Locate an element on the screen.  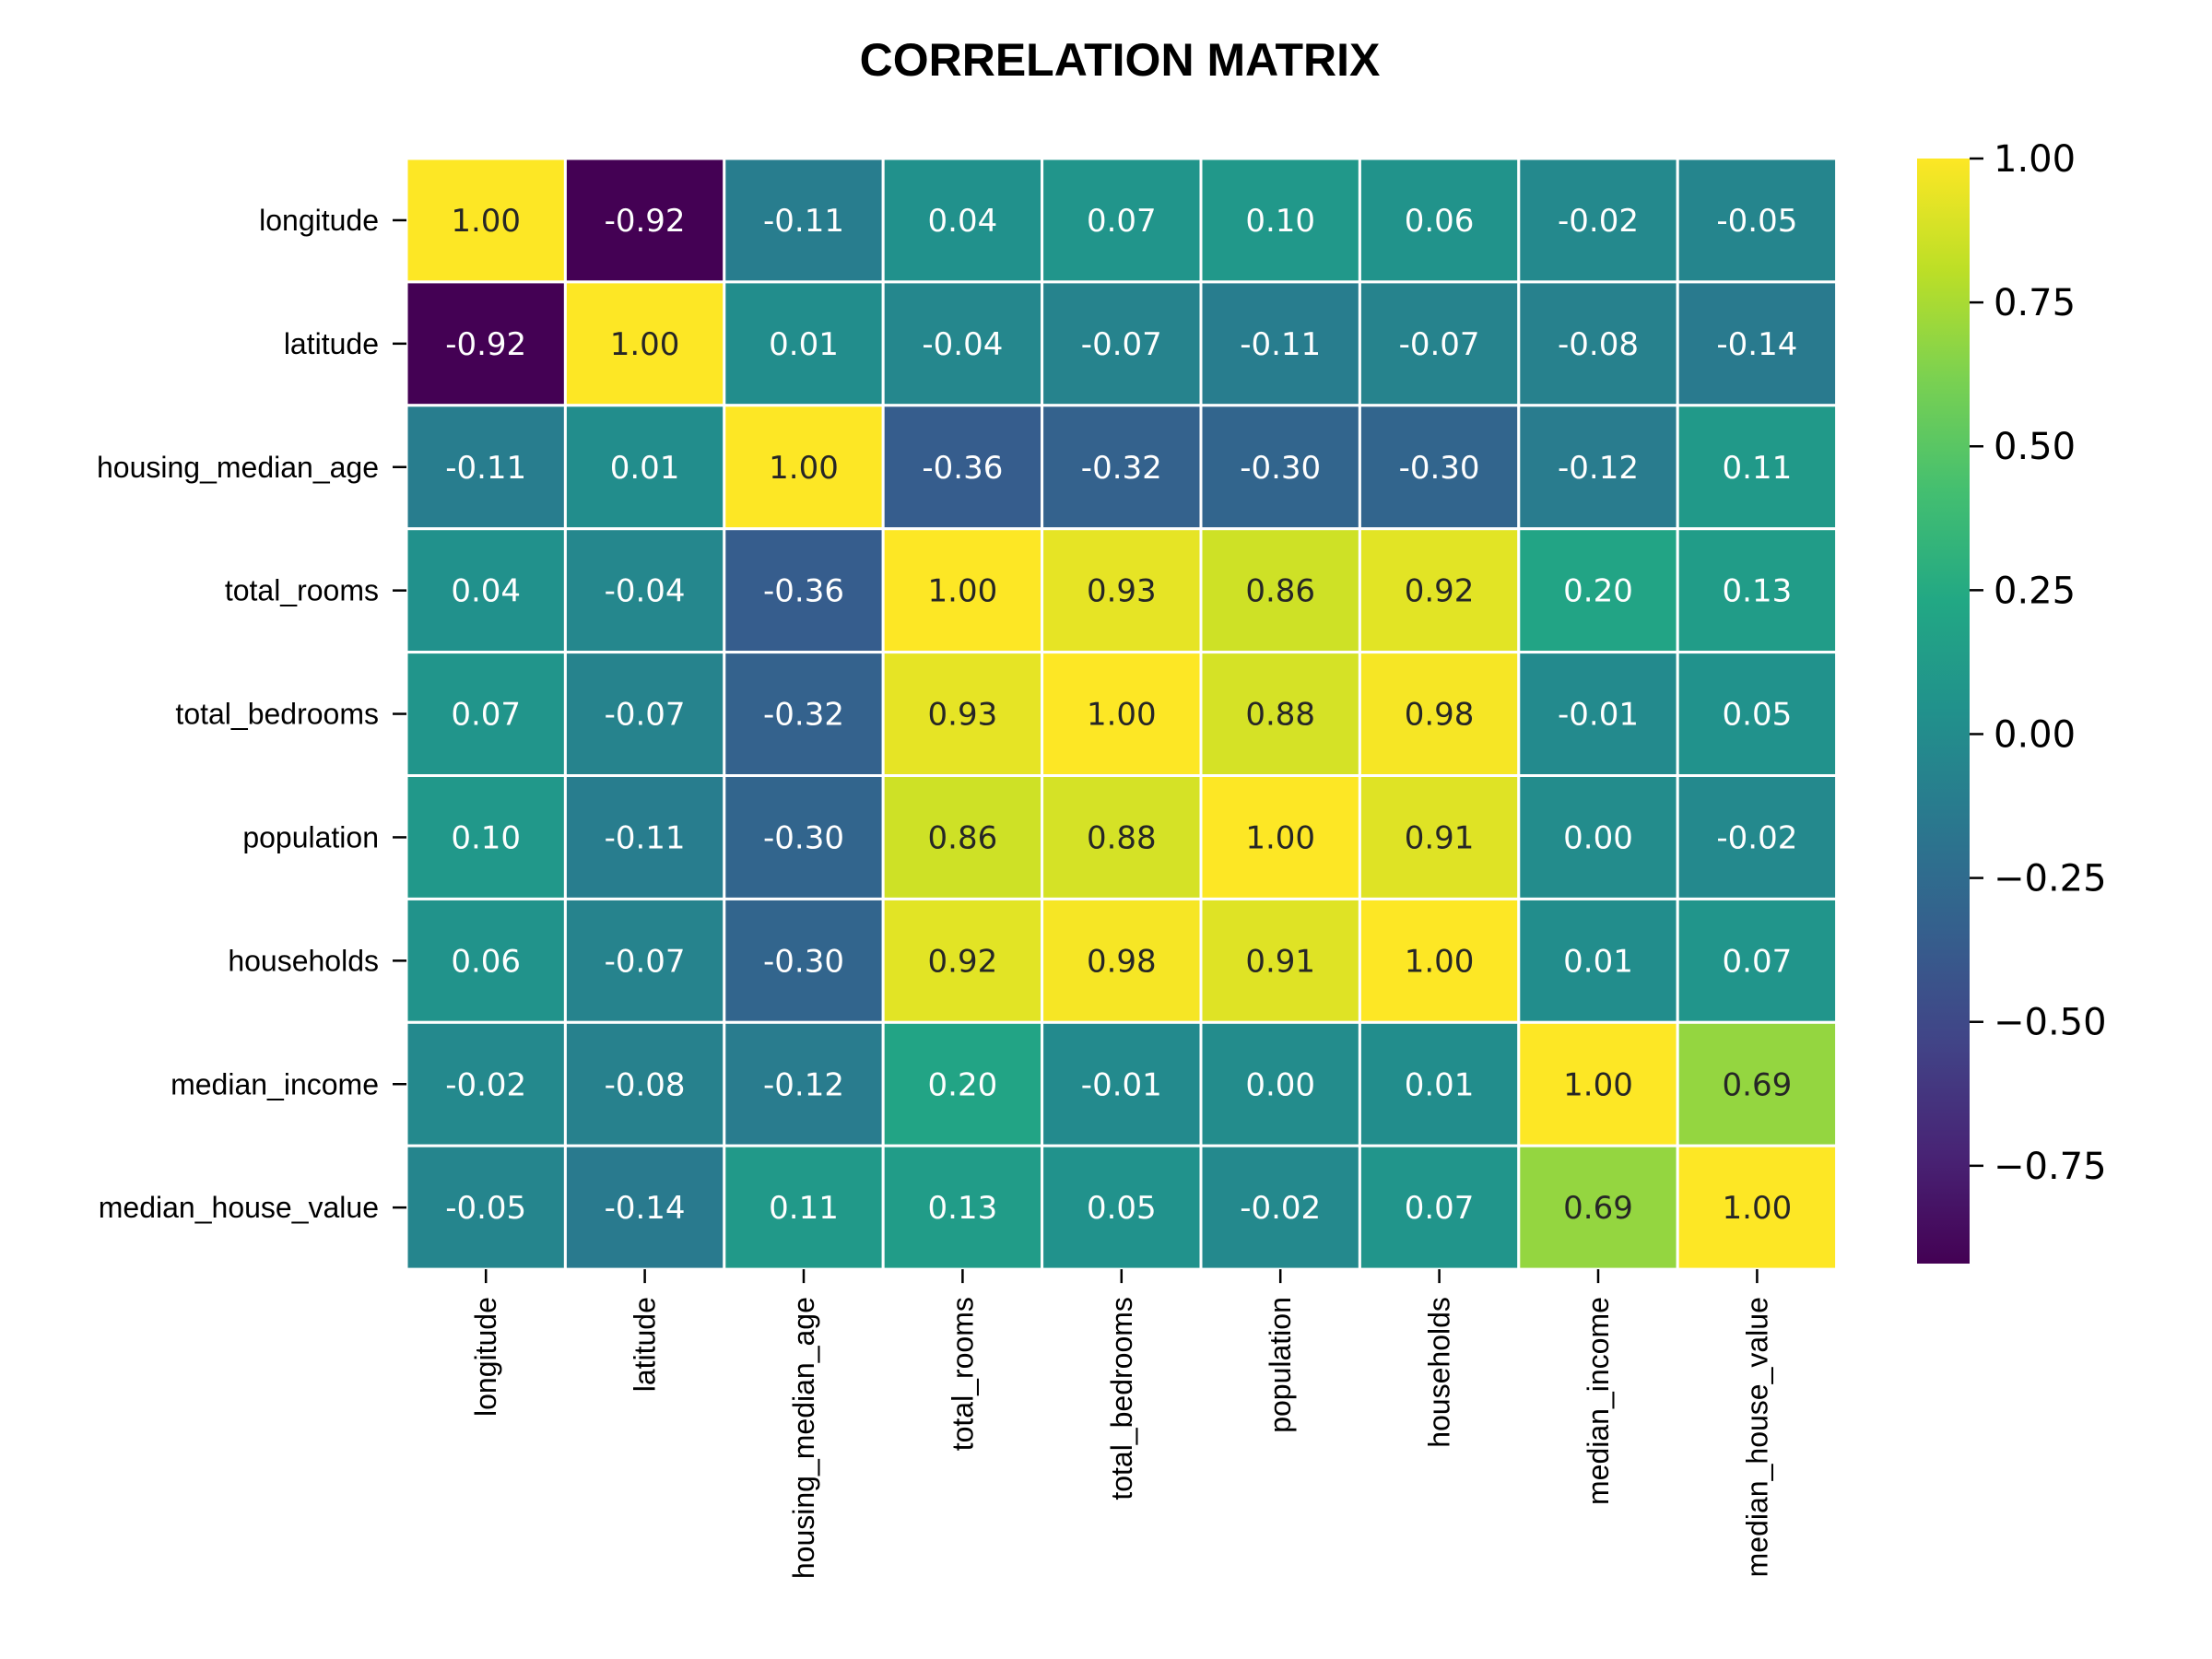
cell-value-label: 0.69 is located at coordinates (1758, 1084).